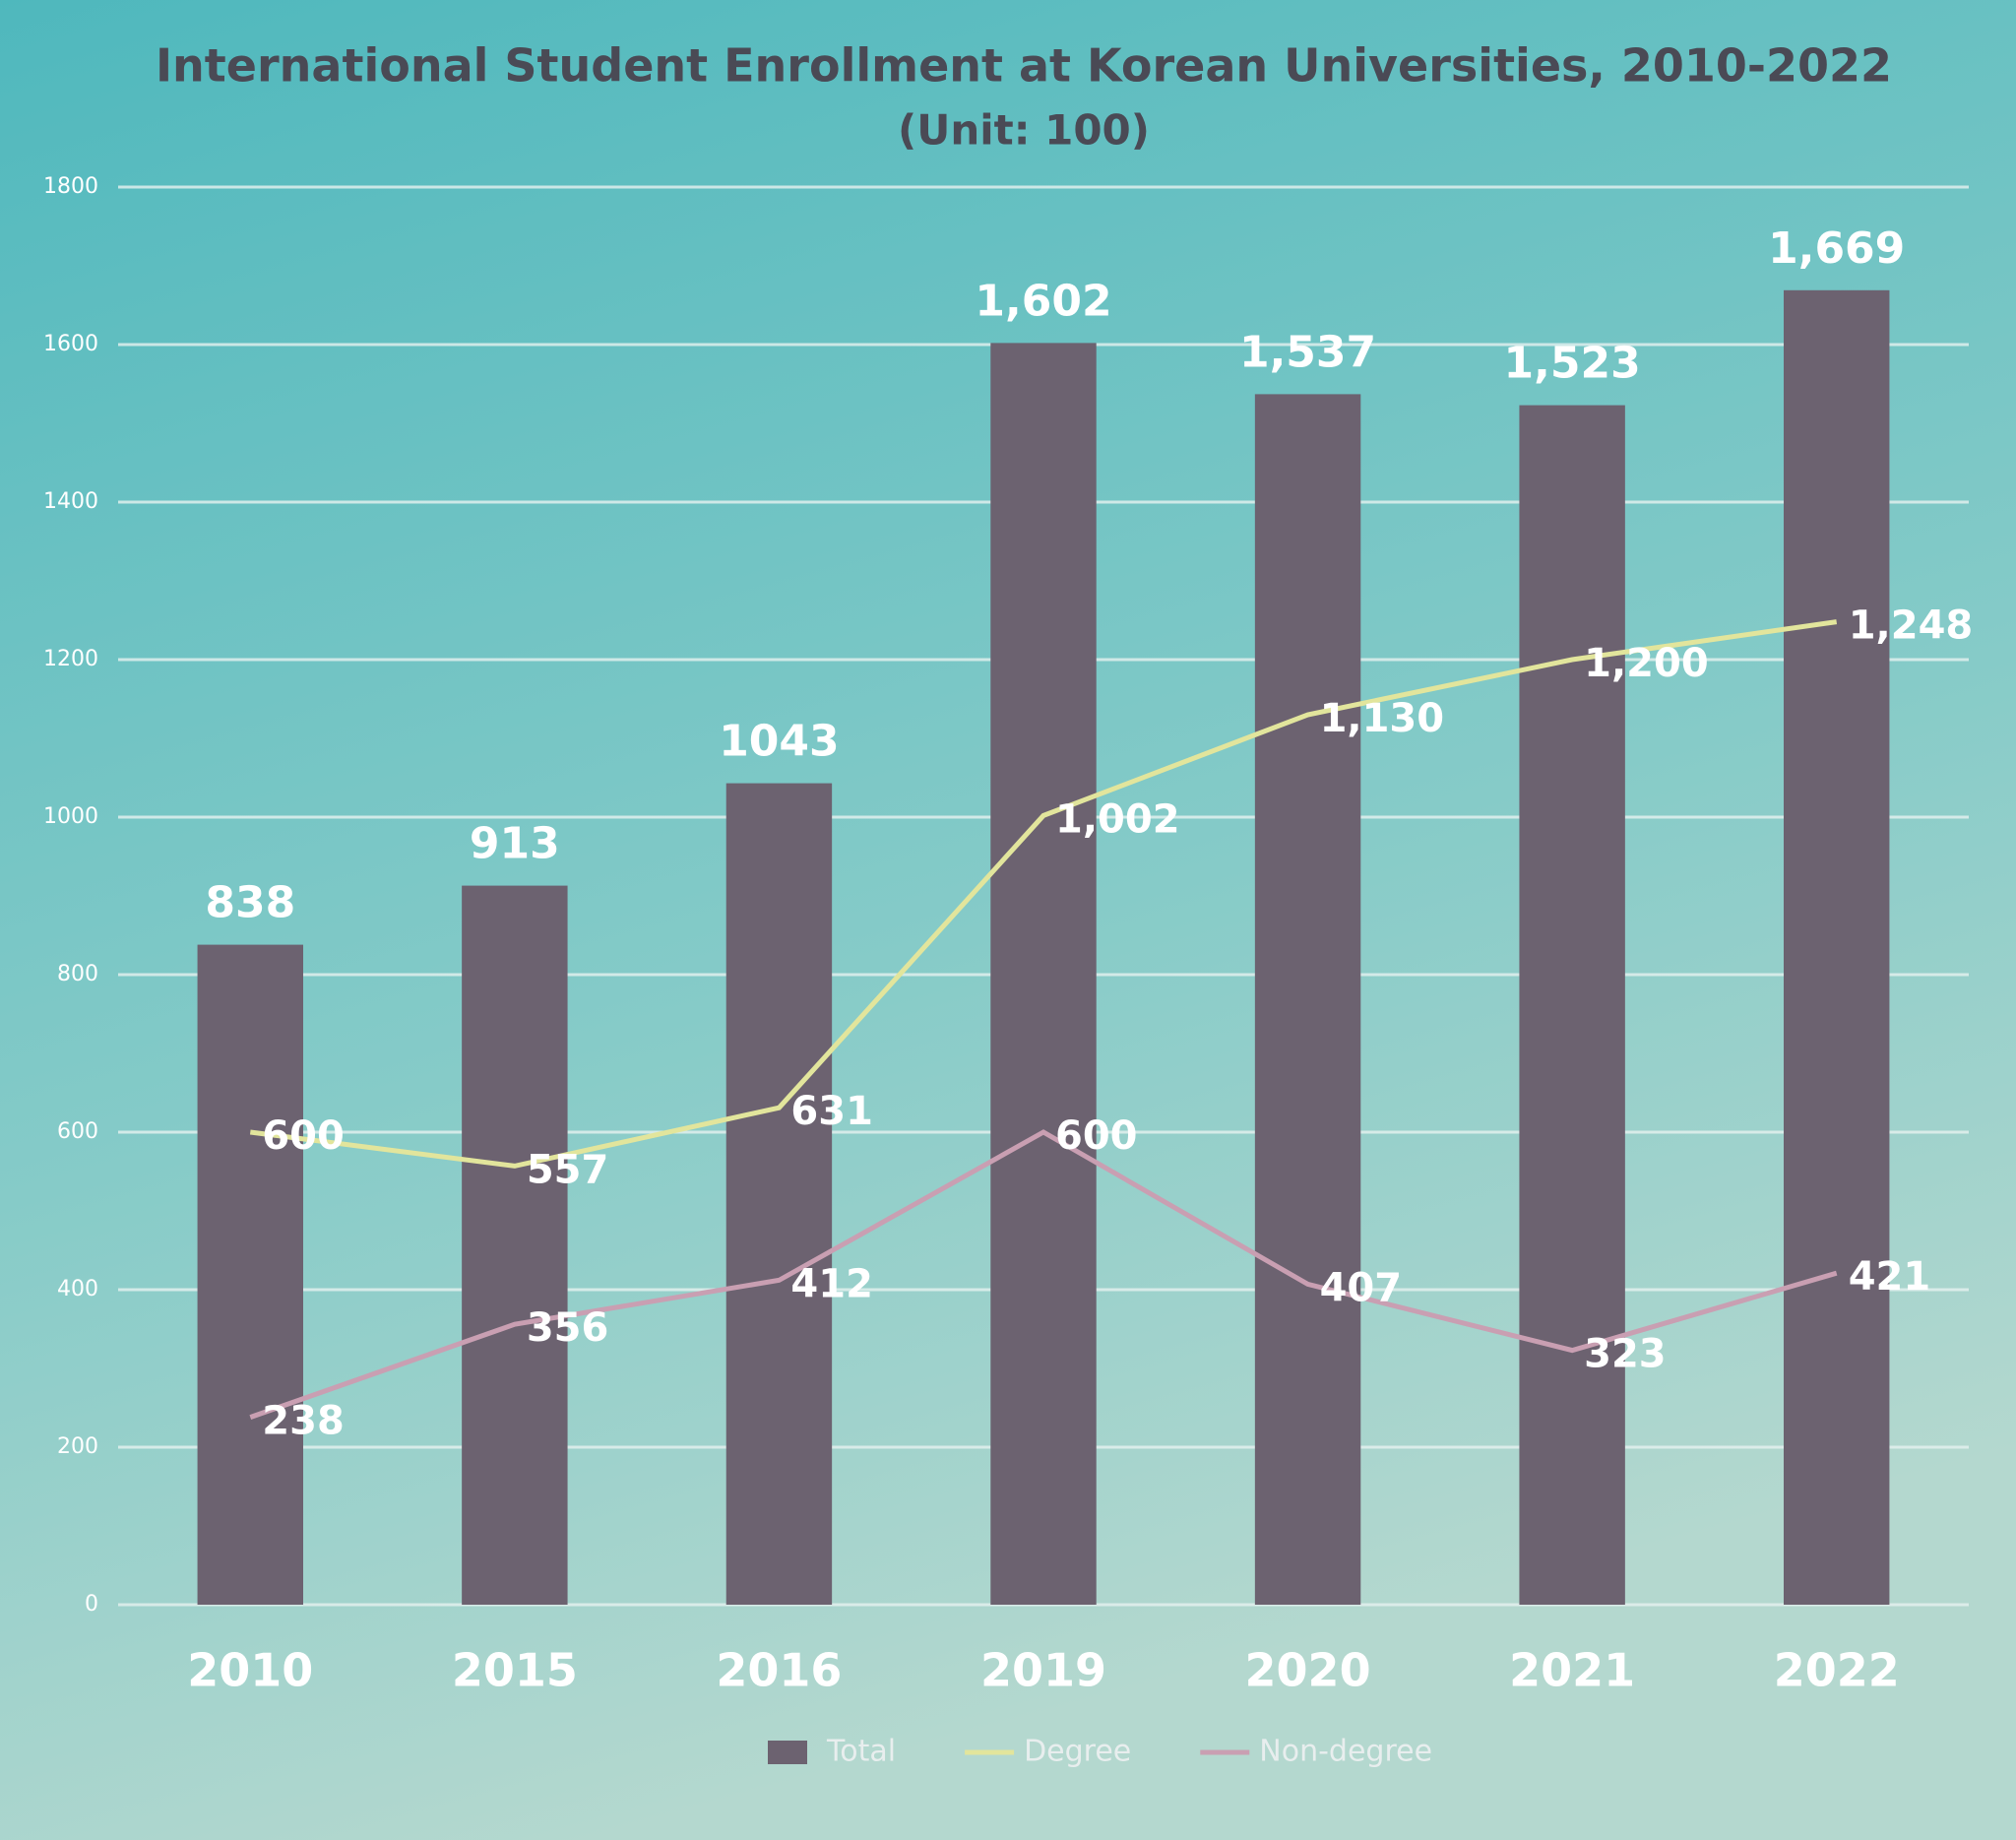 The width and height of the screenshot is (2016, 1840). Describe the element at coordinates (1572, 364) in the screenshot. I see `bar-value-label: 1,523` at that location.